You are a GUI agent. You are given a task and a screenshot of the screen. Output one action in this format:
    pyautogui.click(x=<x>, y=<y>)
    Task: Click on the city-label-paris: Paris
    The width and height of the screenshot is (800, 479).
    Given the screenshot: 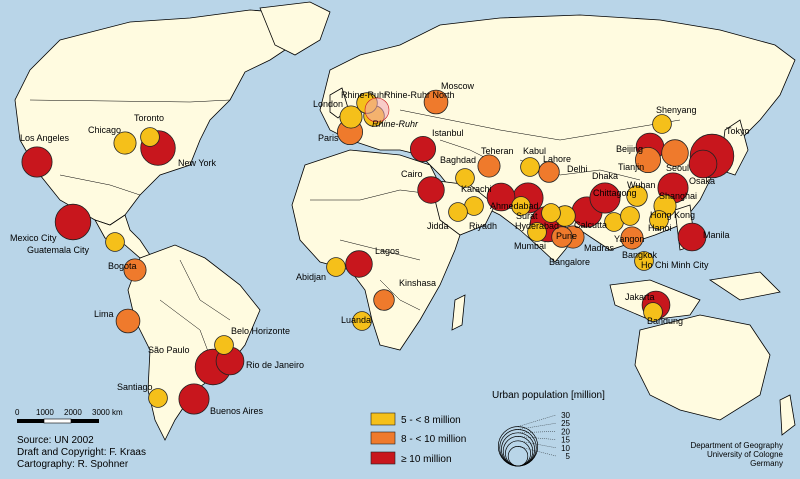 What is the action you would take?
    pyautogui.click(x=328, y=138)
    